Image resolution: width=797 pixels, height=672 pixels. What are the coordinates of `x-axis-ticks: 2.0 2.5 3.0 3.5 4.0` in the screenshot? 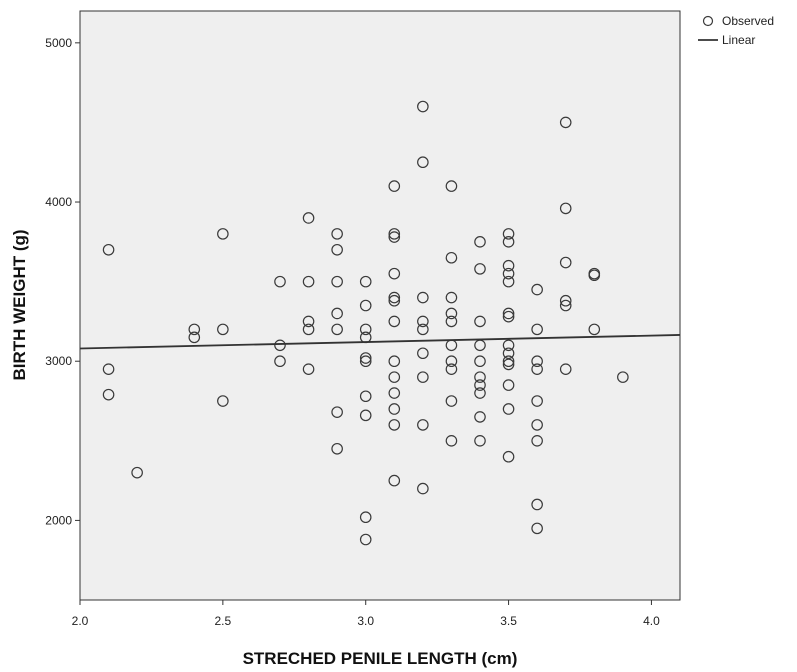 It's located at (366, 614).